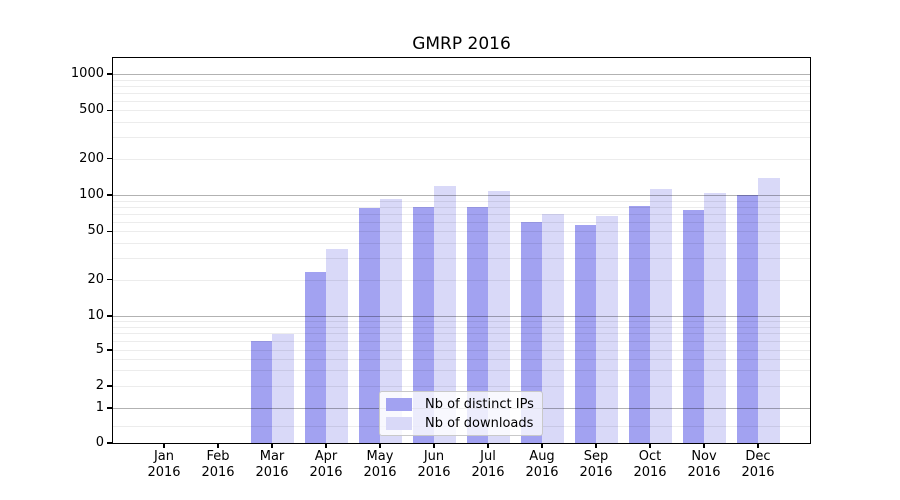 The image size is (900, 500). Describe the element at coordinates (461, 44) in the screenshot. I see `chart-title: GMRP 2016` at that location.